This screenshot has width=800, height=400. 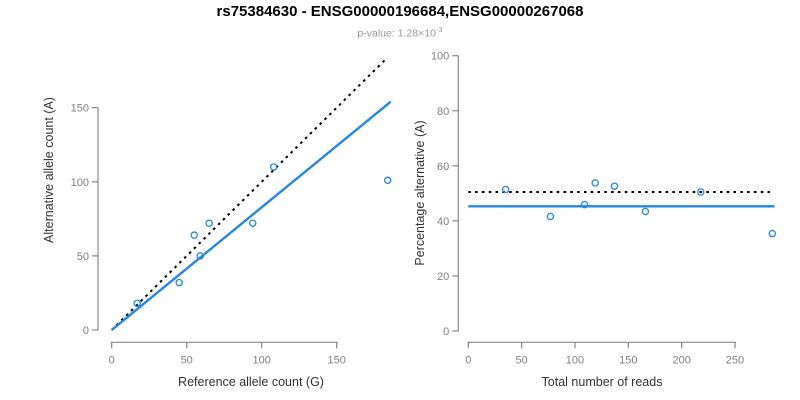 What do you see at coordinates (443, 167) in the screenshot?
I see `y-tick-label: 60` at bounding box center [443, 167].